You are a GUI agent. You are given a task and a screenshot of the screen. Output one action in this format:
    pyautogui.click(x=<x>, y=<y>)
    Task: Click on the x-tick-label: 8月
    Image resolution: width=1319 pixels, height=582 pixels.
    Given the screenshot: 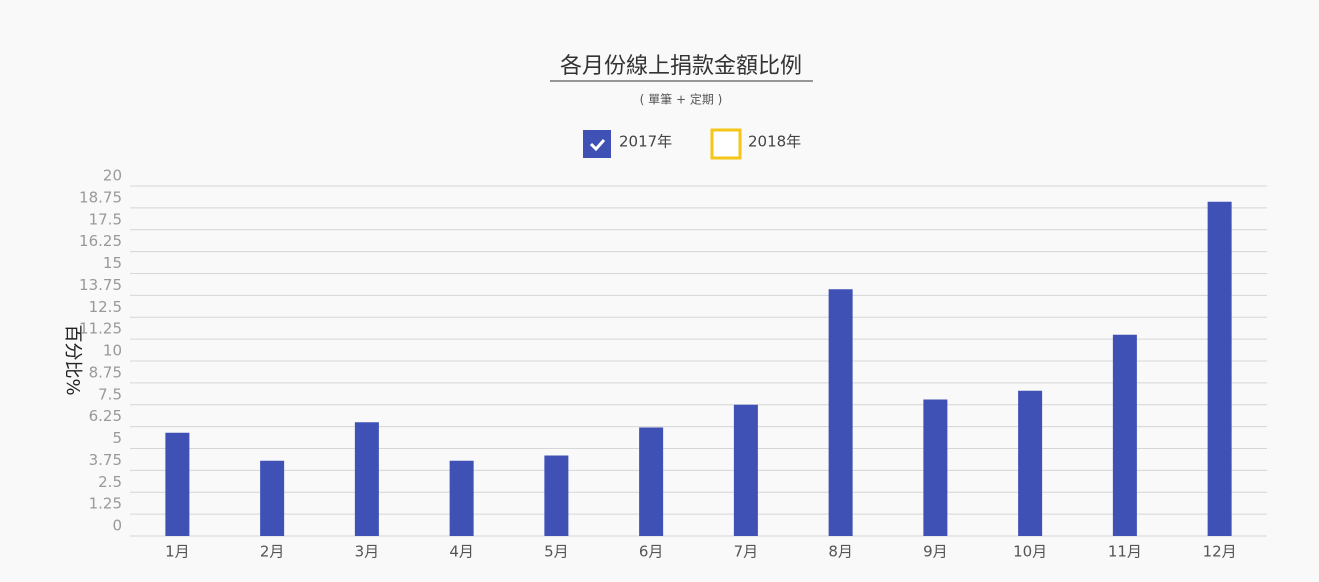 What is the action you would take?
    pyautogui.click(x=840, y=552)
    